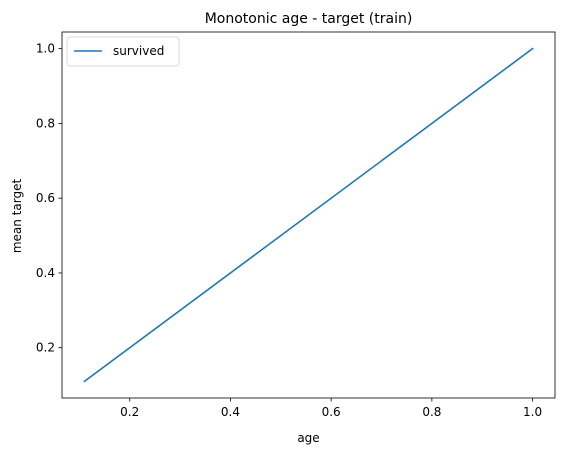 This screenshot has height=455, width=567. Describe the element at coordinates (45, 348) in the screenshot. I see `y-tick-label: 0.2` at that location.